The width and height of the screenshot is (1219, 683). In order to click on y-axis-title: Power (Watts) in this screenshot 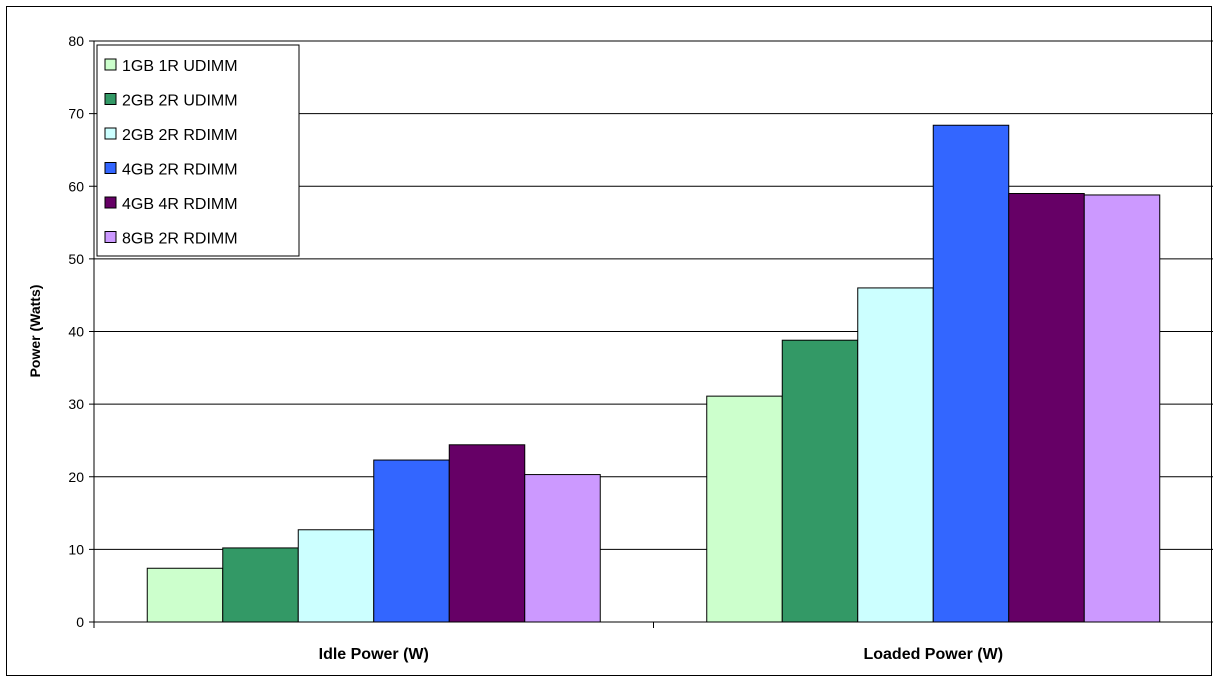, I will do `click(35, 331)`.